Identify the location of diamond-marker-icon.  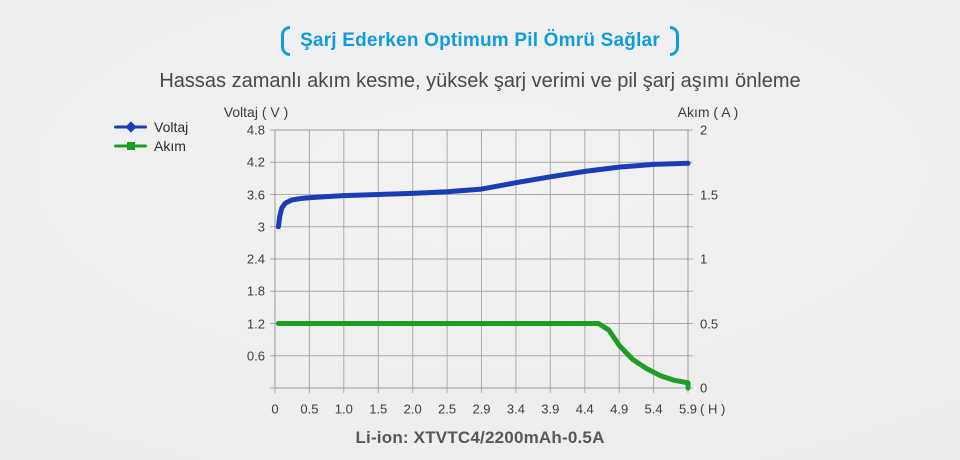
(130, 127).